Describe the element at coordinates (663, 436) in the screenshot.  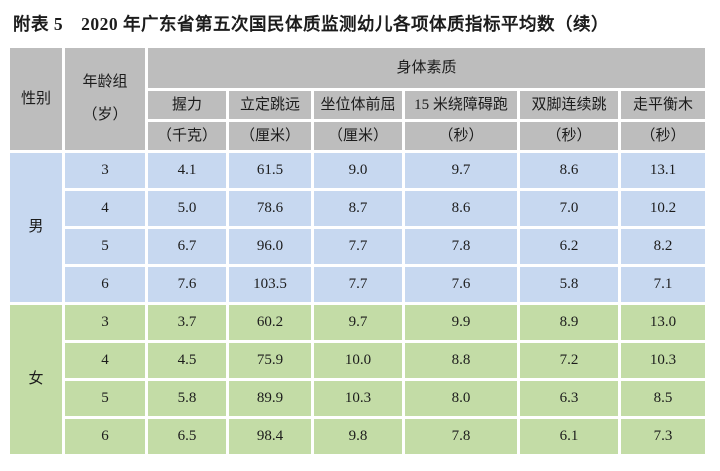
I see `value-cell: 7.3` at that location.